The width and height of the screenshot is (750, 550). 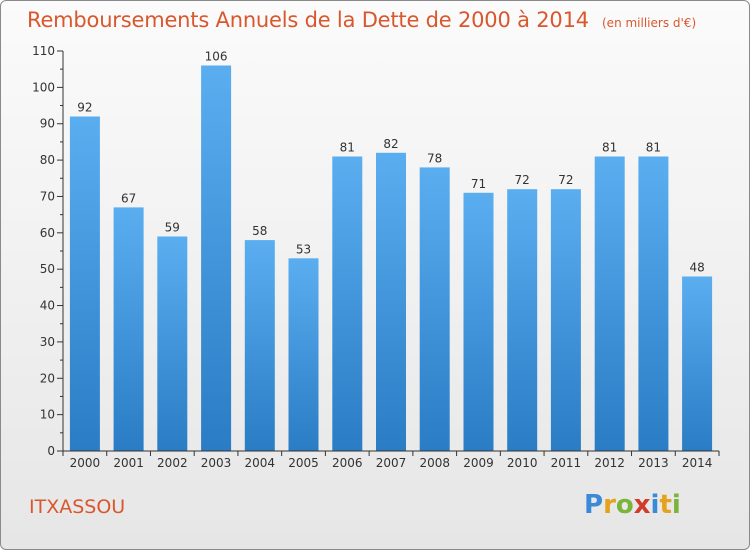 I want to click on x-tick-label-2014: 2014, so click(x=697, y=463).